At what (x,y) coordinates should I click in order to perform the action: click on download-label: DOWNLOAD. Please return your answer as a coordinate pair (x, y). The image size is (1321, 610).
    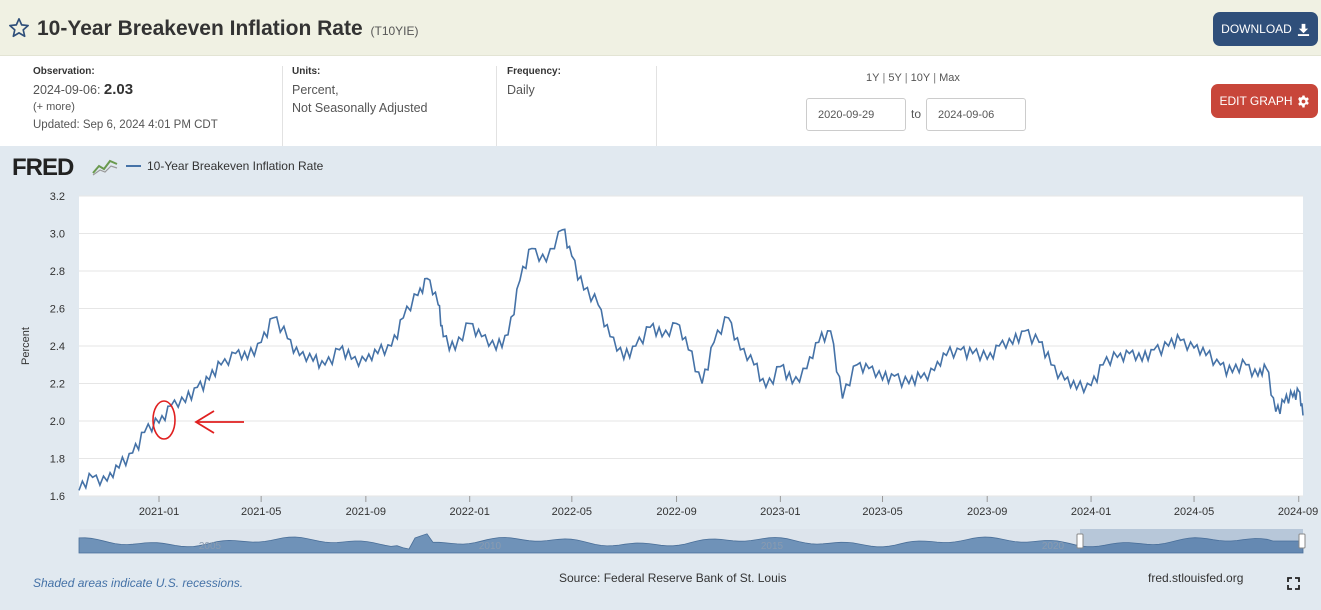
    Looking at the image, I should click on (1256, 29).